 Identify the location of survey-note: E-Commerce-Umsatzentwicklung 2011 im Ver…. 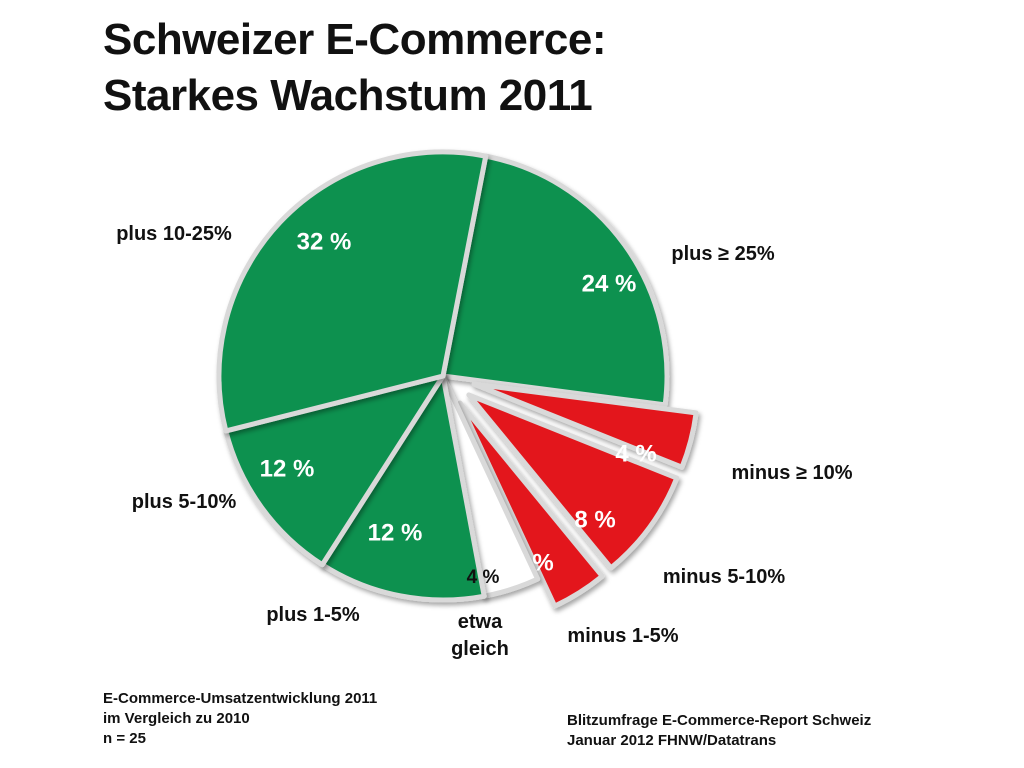
(240, 719).